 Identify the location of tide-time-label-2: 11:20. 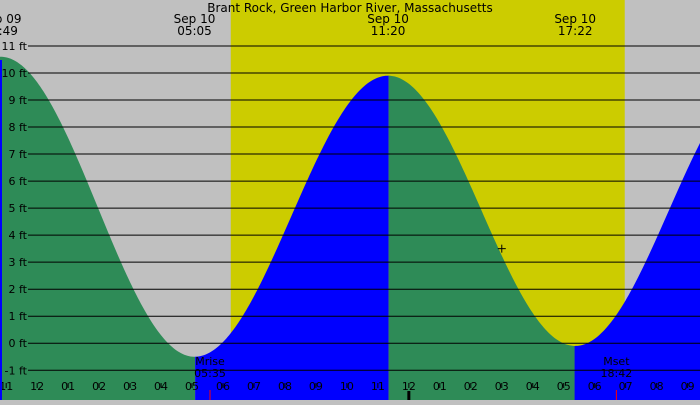
(388, 31).